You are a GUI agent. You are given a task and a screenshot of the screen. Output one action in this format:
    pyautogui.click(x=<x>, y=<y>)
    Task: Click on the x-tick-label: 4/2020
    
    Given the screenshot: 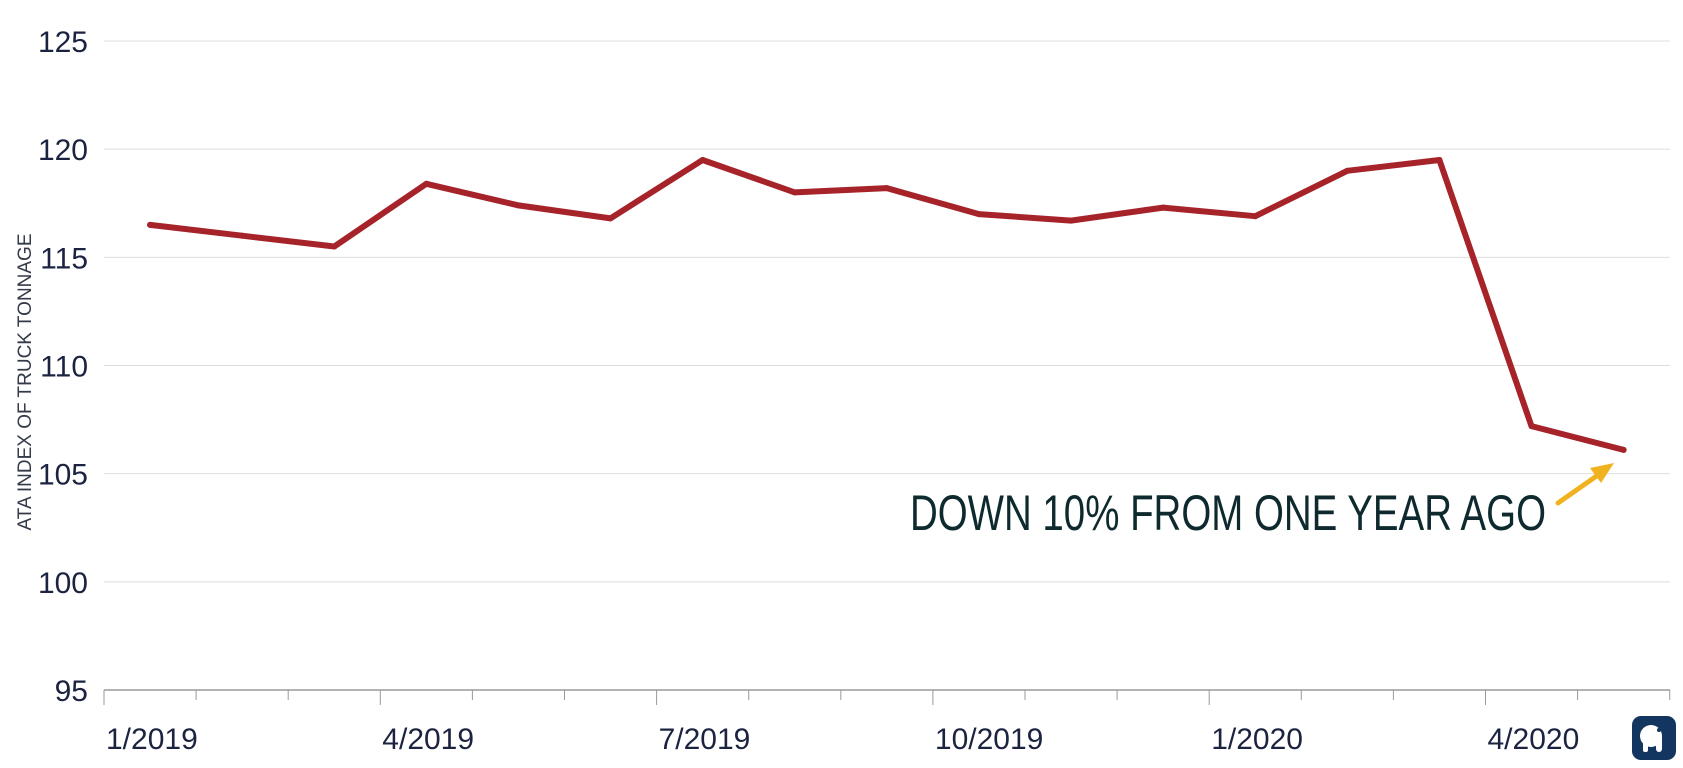 What is the action you would take?
    pyautogui.click(x=1534, y=739)
    